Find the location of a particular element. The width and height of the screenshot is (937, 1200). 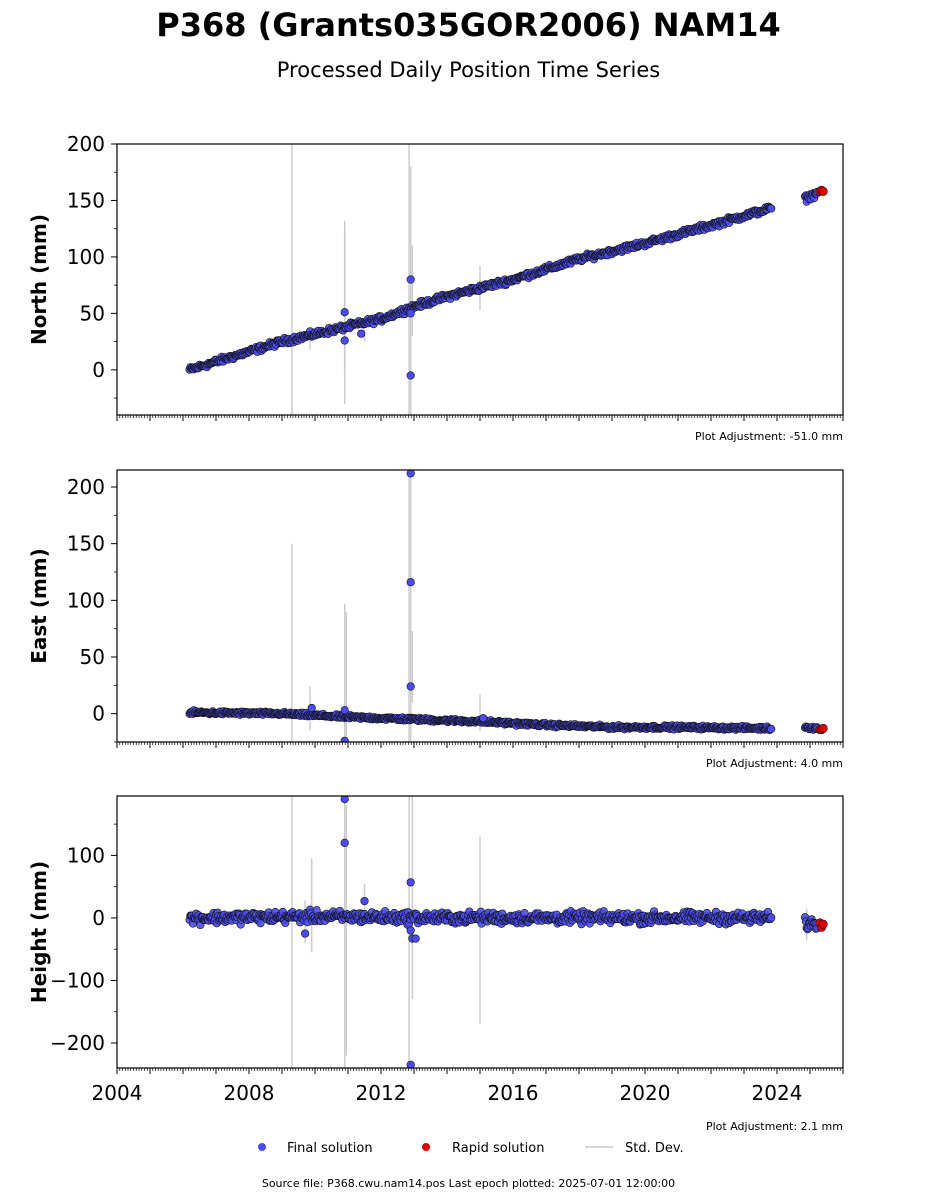

legend-stddev-label: Std. Dev. is located at coordinates (654, 1148).